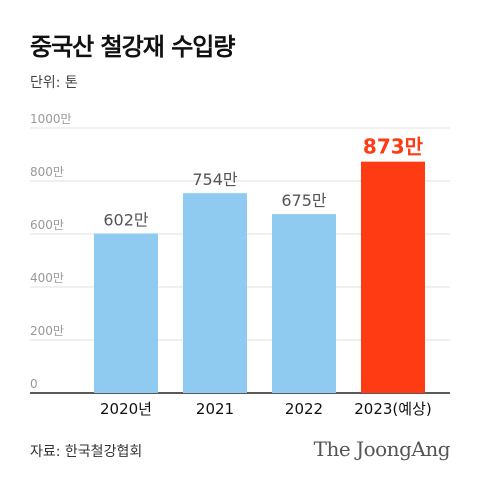 Image resolution: width=480 pixels, height=478 pixels. What do you see at coordinates (304, 409) in the screenshot?
I see `x-category-label: 2022` at bounding box center [304, 409].